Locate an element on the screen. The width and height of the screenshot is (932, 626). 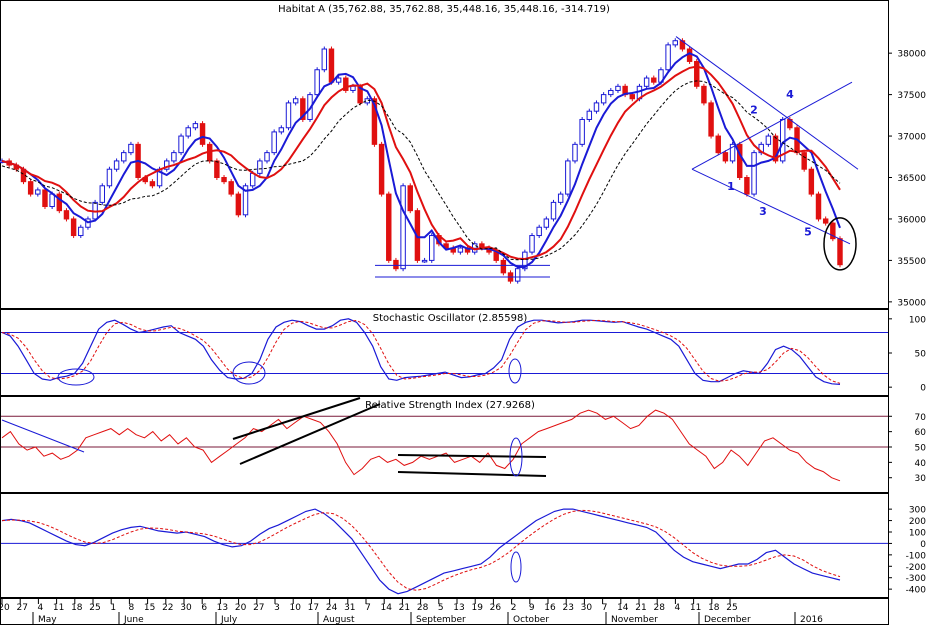
wave-label: 1 is located at coordinates (731, 186).